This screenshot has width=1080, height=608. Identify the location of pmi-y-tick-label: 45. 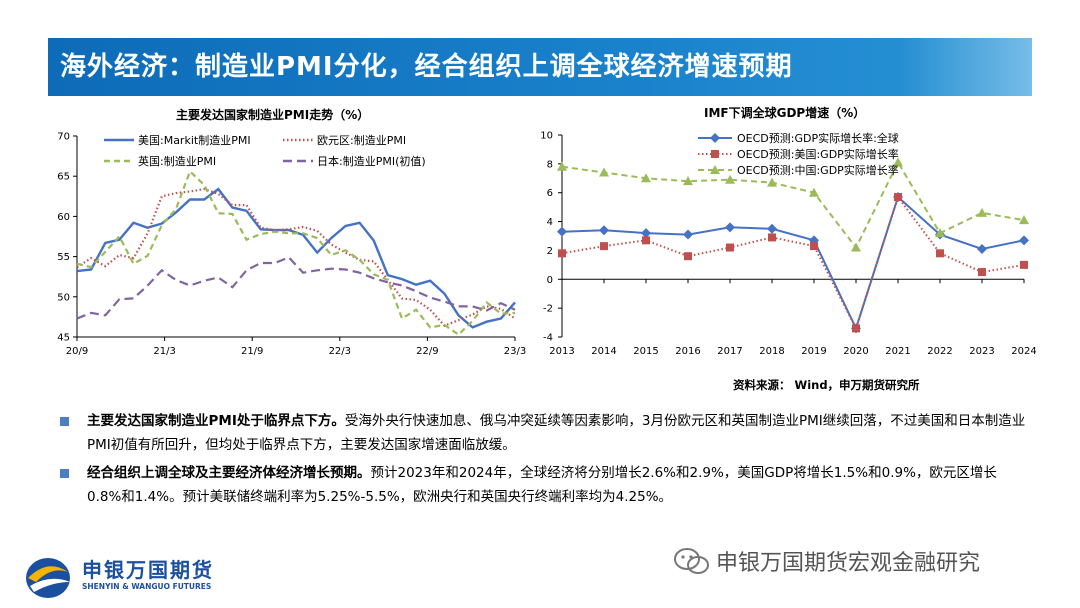
(63, 338).